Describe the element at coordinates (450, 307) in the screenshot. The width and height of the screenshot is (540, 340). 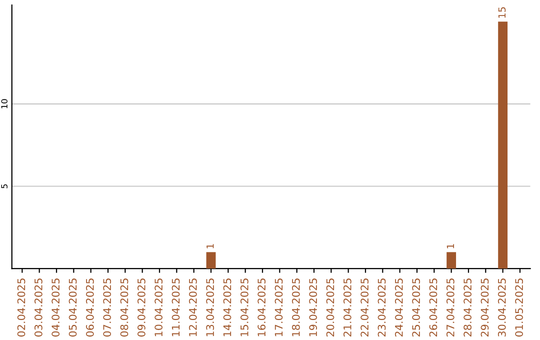
I see `x-tick-label: 27.04.2025` at that location.